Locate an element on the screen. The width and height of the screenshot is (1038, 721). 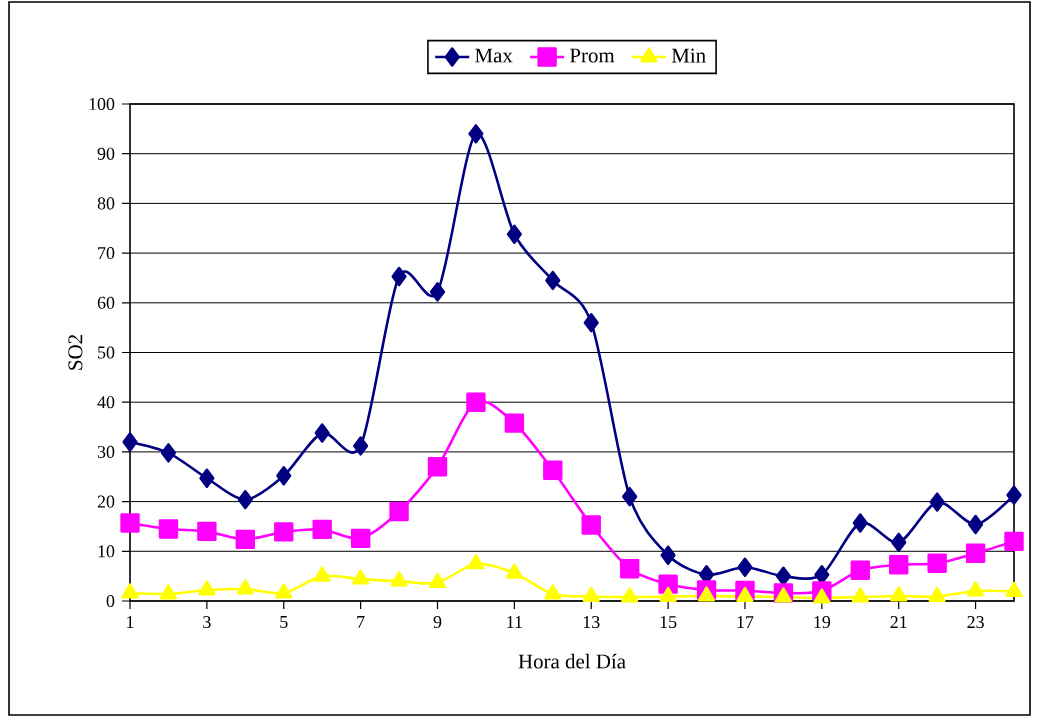
x-tick-label: 11 is located at coordinates (514, 622).